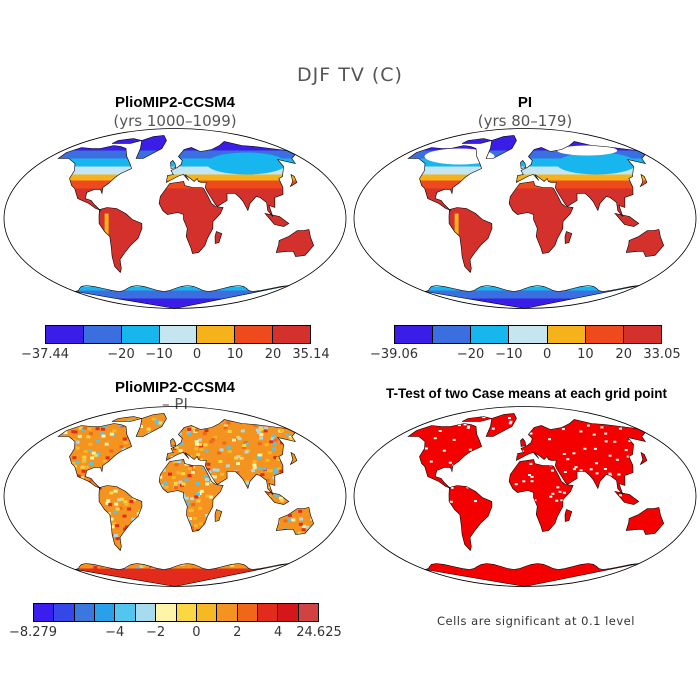 The height and width of the screenshot is (700, 700). Describe the element at coordinates (587, 150) in the screenshot. I see `siberia-white-region` at that location.